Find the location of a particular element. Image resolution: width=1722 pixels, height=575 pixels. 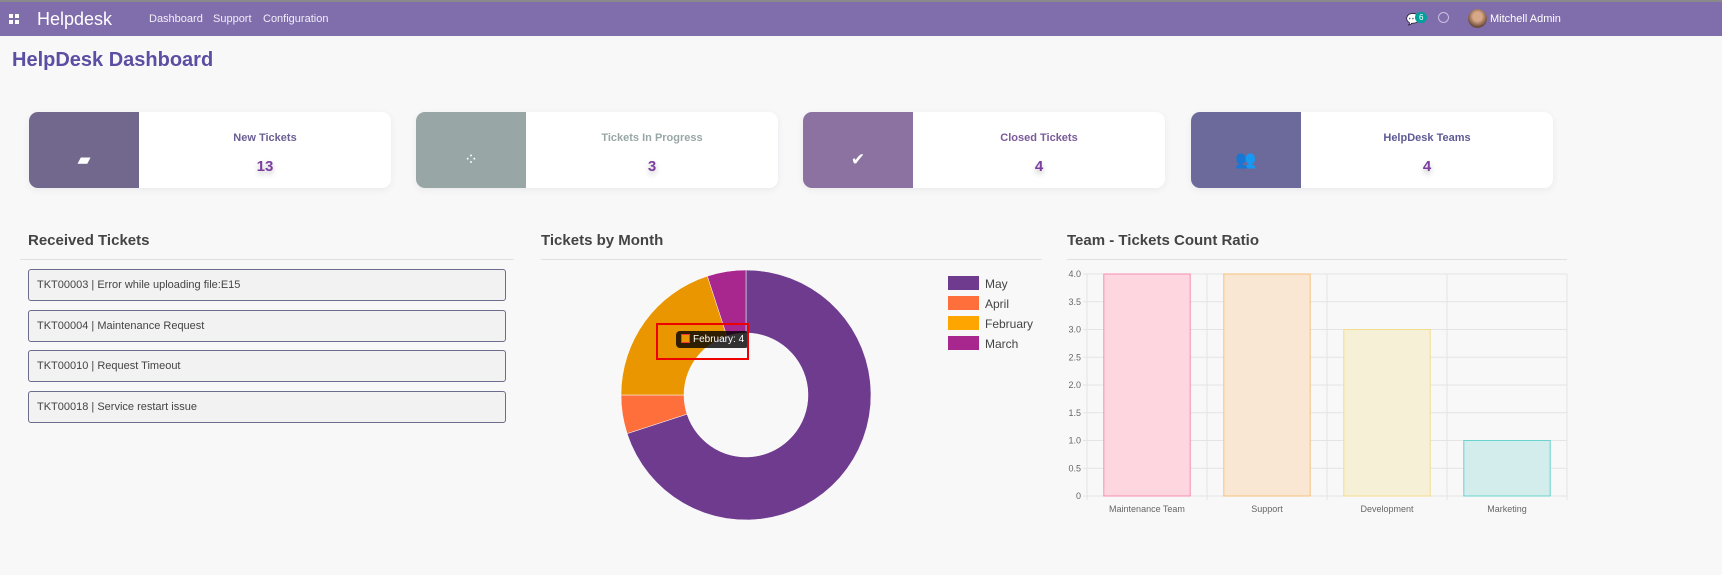

legend-march: March is located at coordinates (983, 343).